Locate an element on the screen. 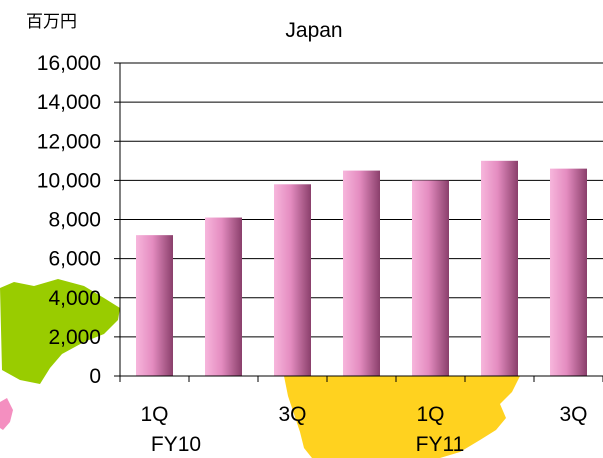  bar-2q-fy10 is located at coordinates (223, 296).